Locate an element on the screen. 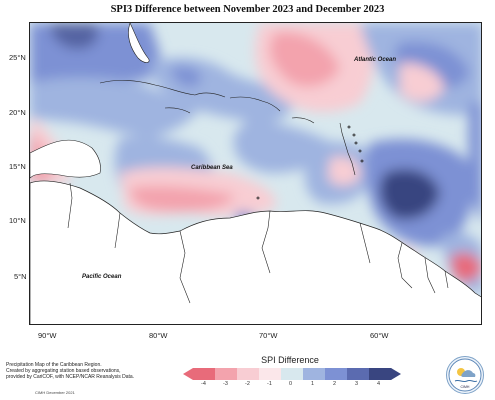 The height and width of the screenshot is (400, 495). legend-colorbar is located at coordinates (292, 374).